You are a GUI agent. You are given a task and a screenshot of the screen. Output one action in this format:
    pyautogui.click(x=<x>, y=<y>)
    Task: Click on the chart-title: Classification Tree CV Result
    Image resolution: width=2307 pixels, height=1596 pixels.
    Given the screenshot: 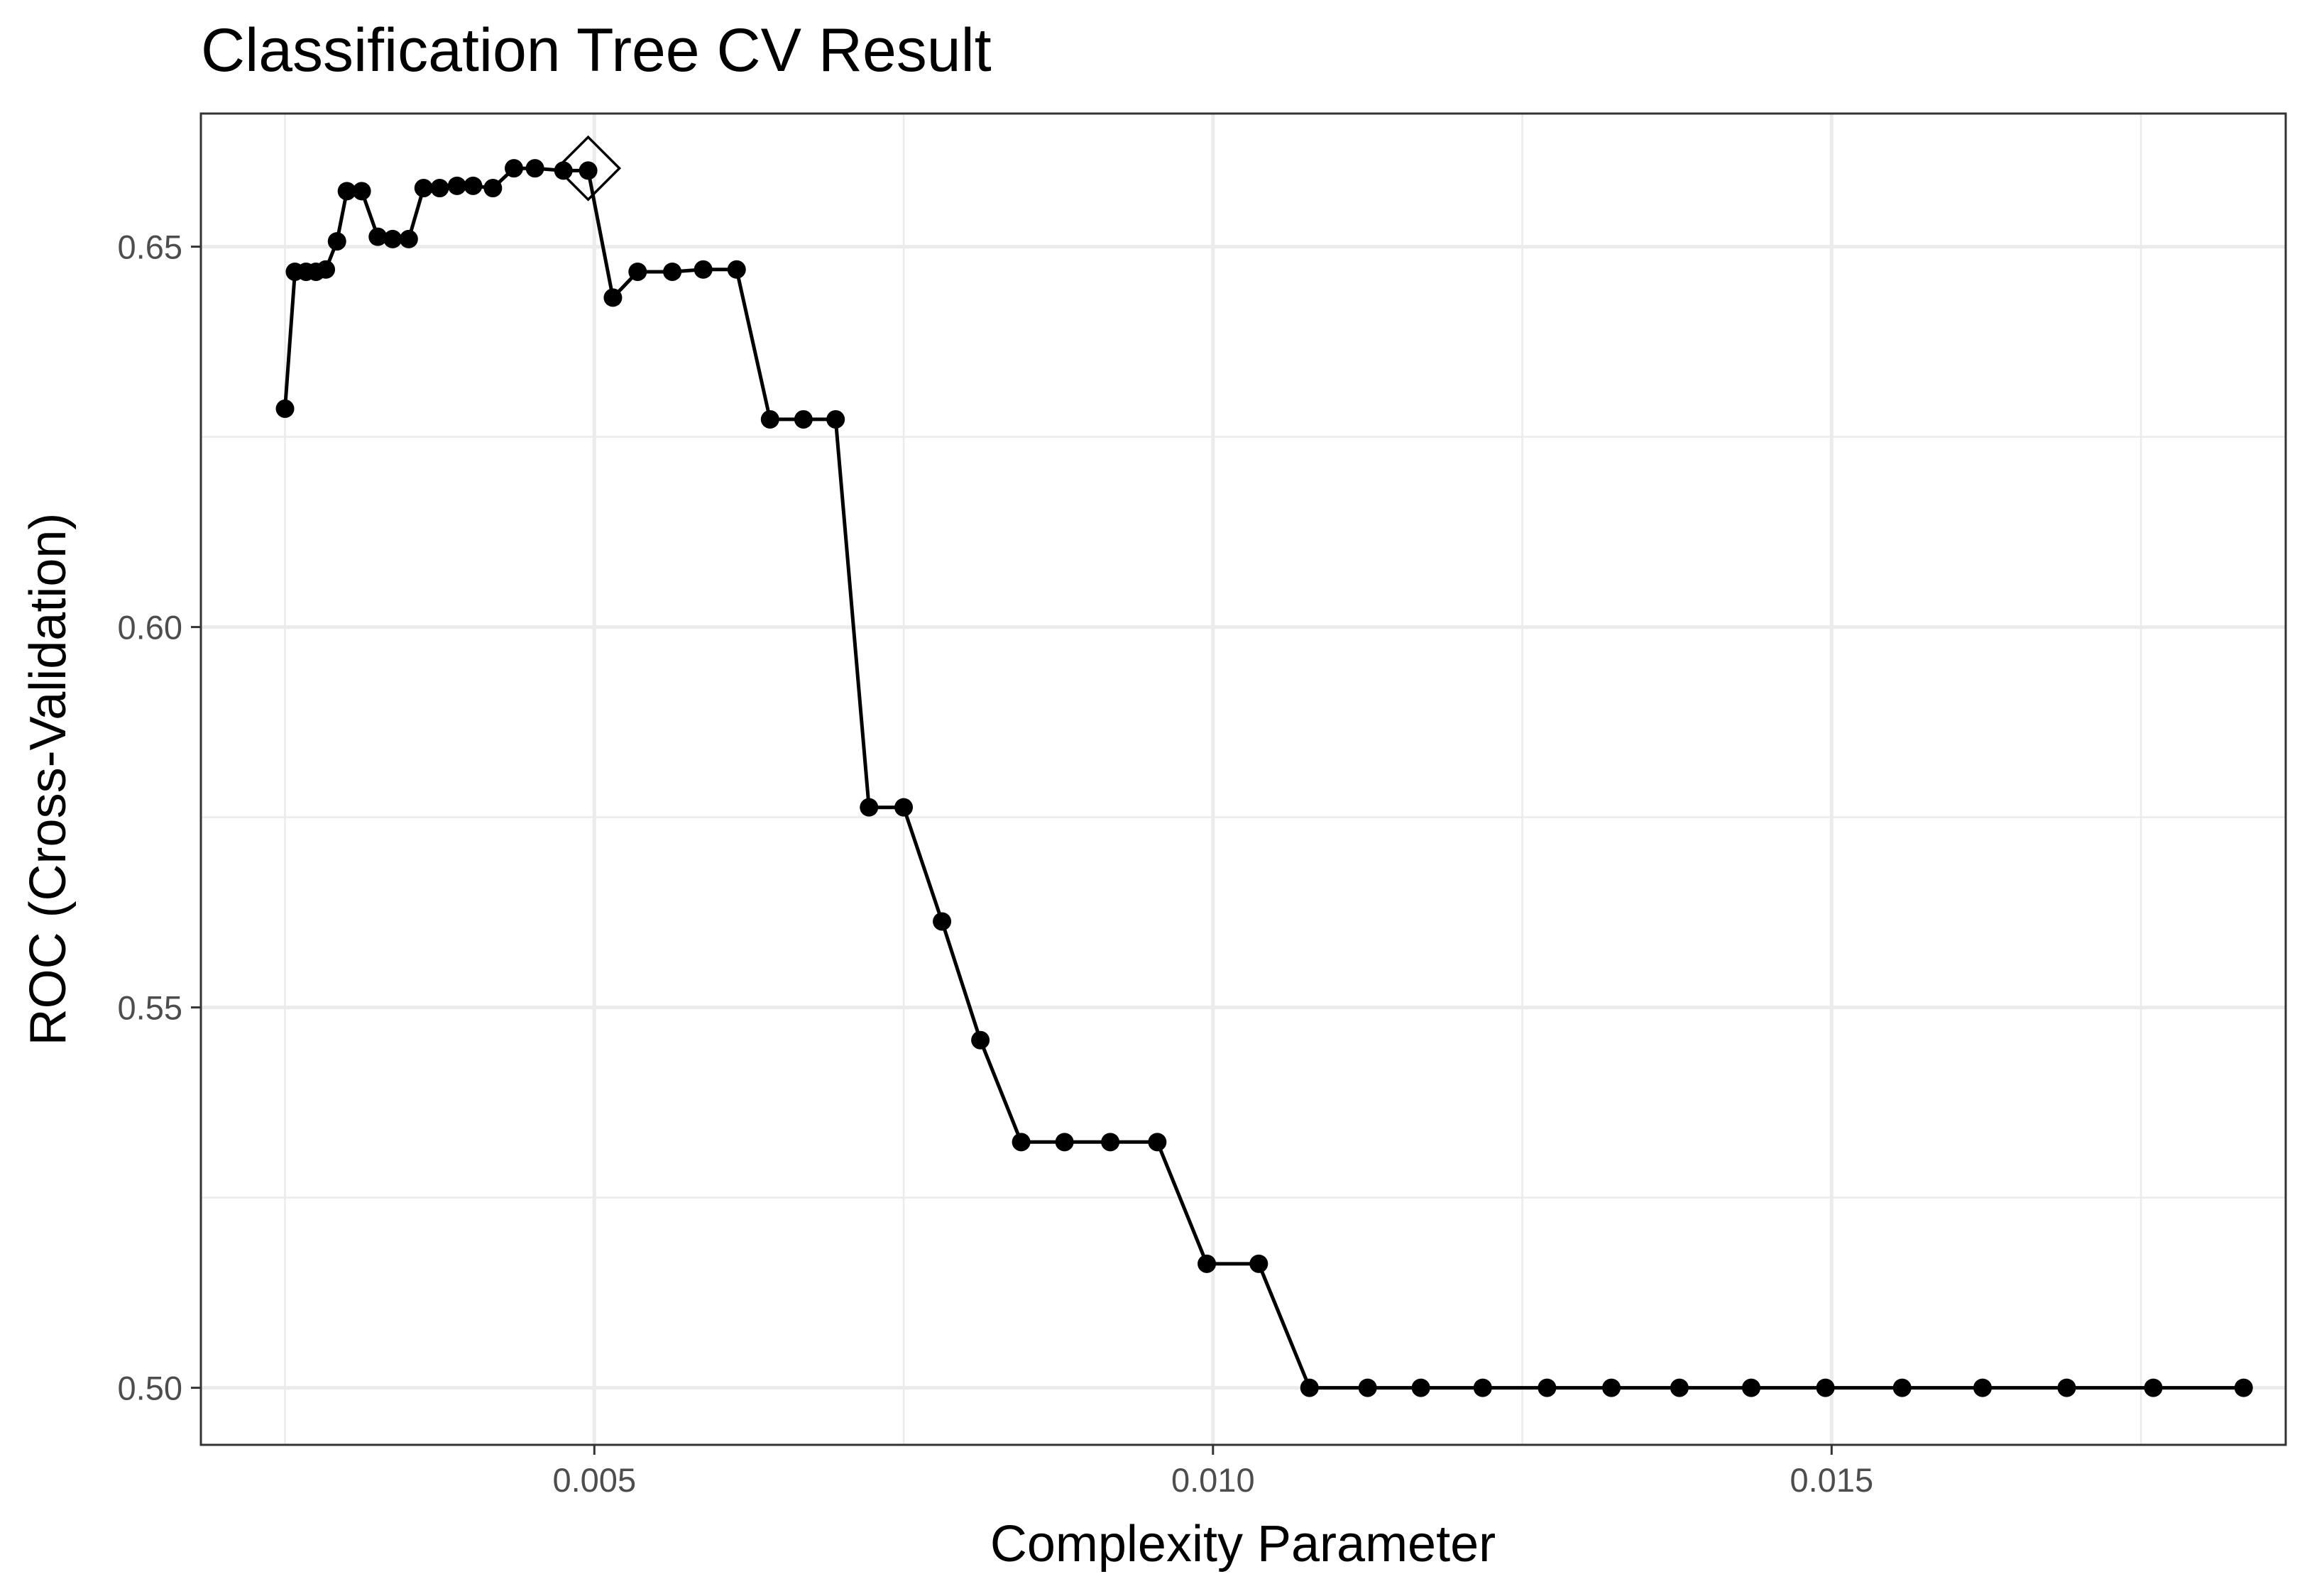 What is the action you would take?
    pyautogui.click(x=596, y=50)
    